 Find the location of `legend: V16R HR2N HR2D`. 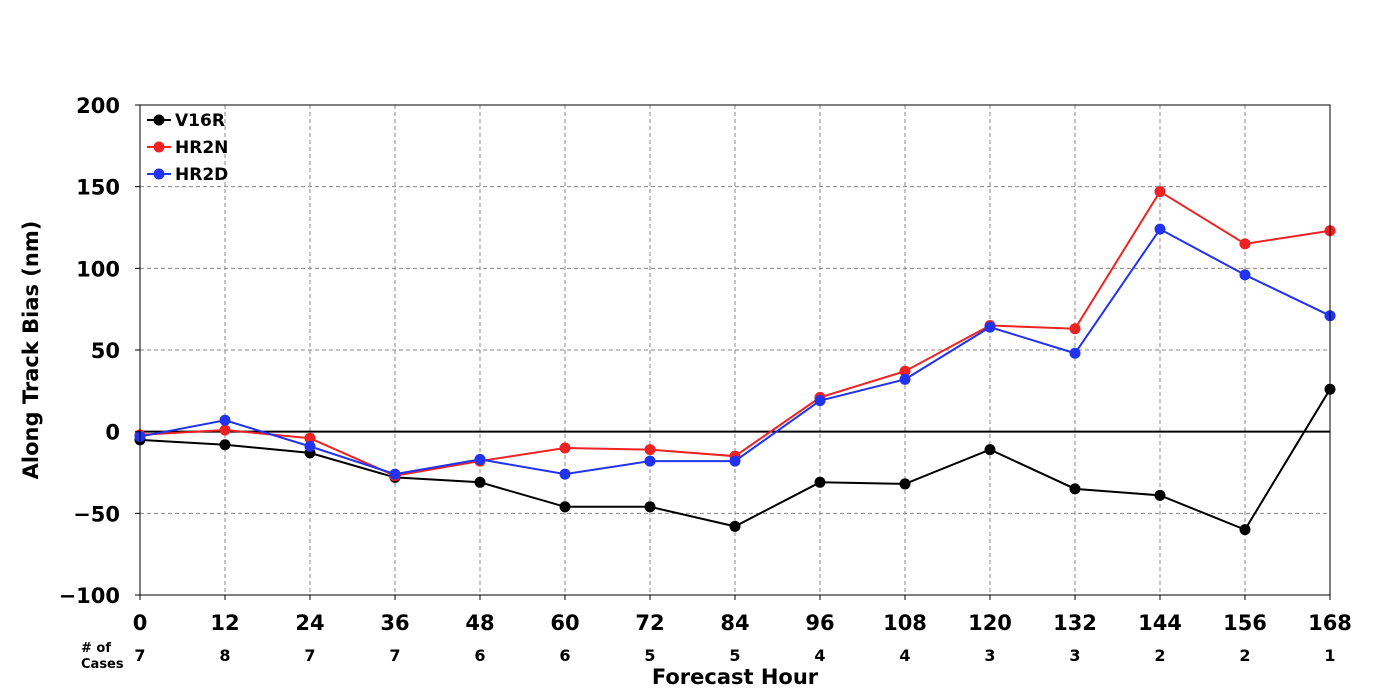

legend: V16R HR2N HR2D is located at coordinates (187, 148).